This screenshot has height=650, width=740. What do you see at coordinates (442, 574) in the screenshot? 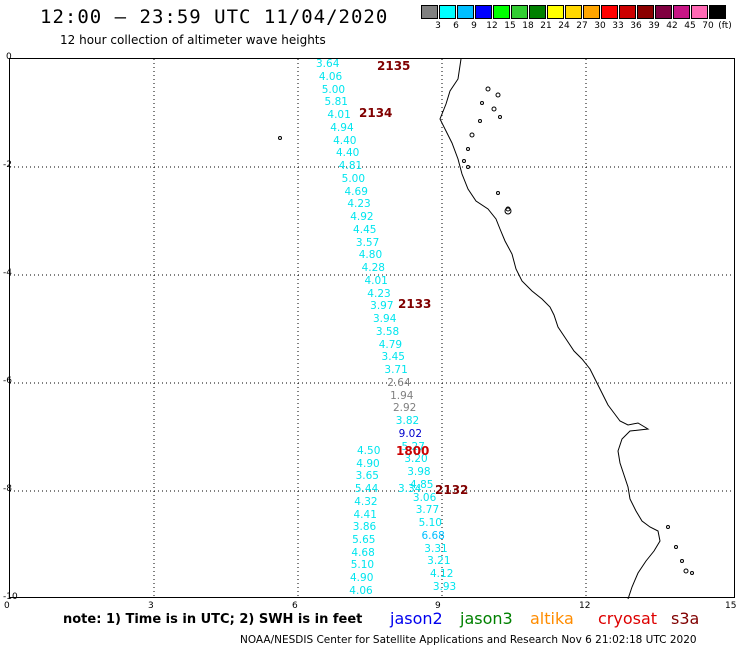
I see `wave-height-value: 4.12` at bounding box center [442, 574].